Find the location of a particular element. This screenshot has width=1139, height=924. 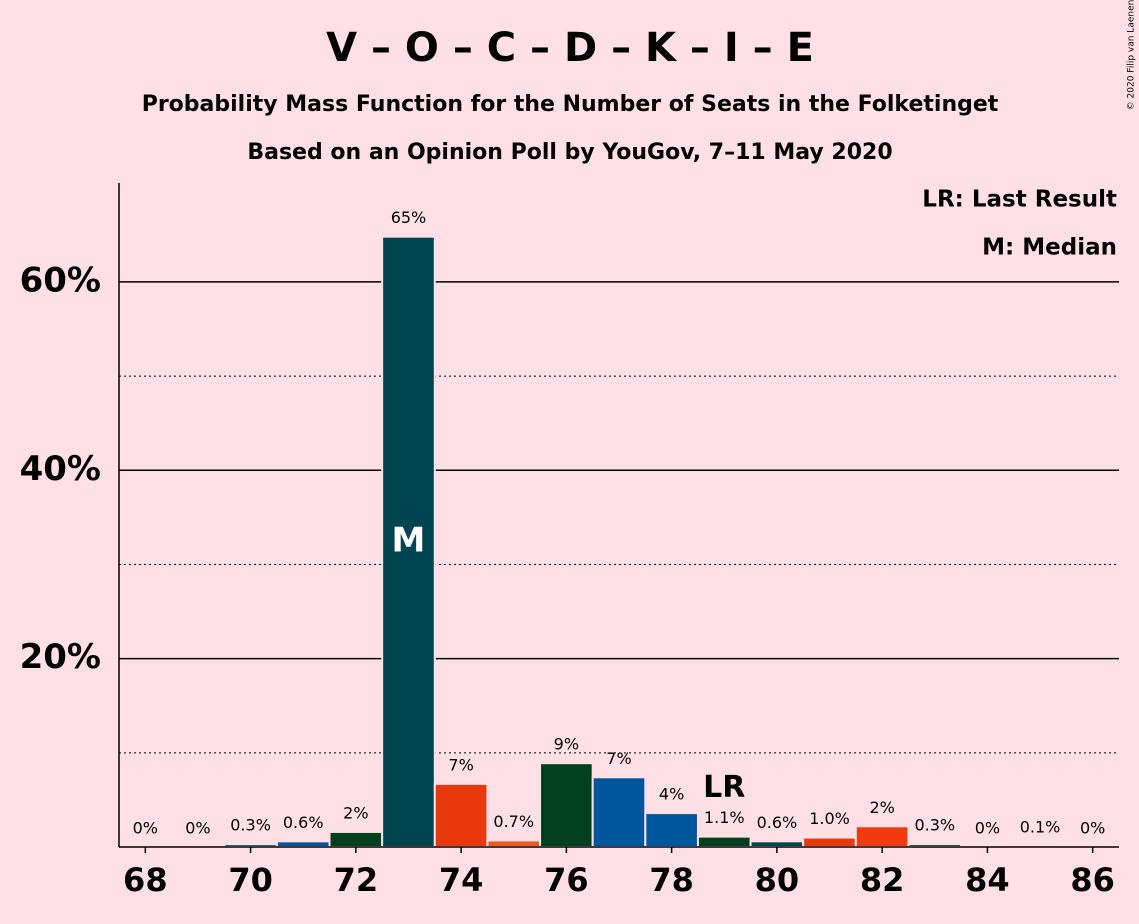

last-result-marker: LR is located at coordinates (724, 787).